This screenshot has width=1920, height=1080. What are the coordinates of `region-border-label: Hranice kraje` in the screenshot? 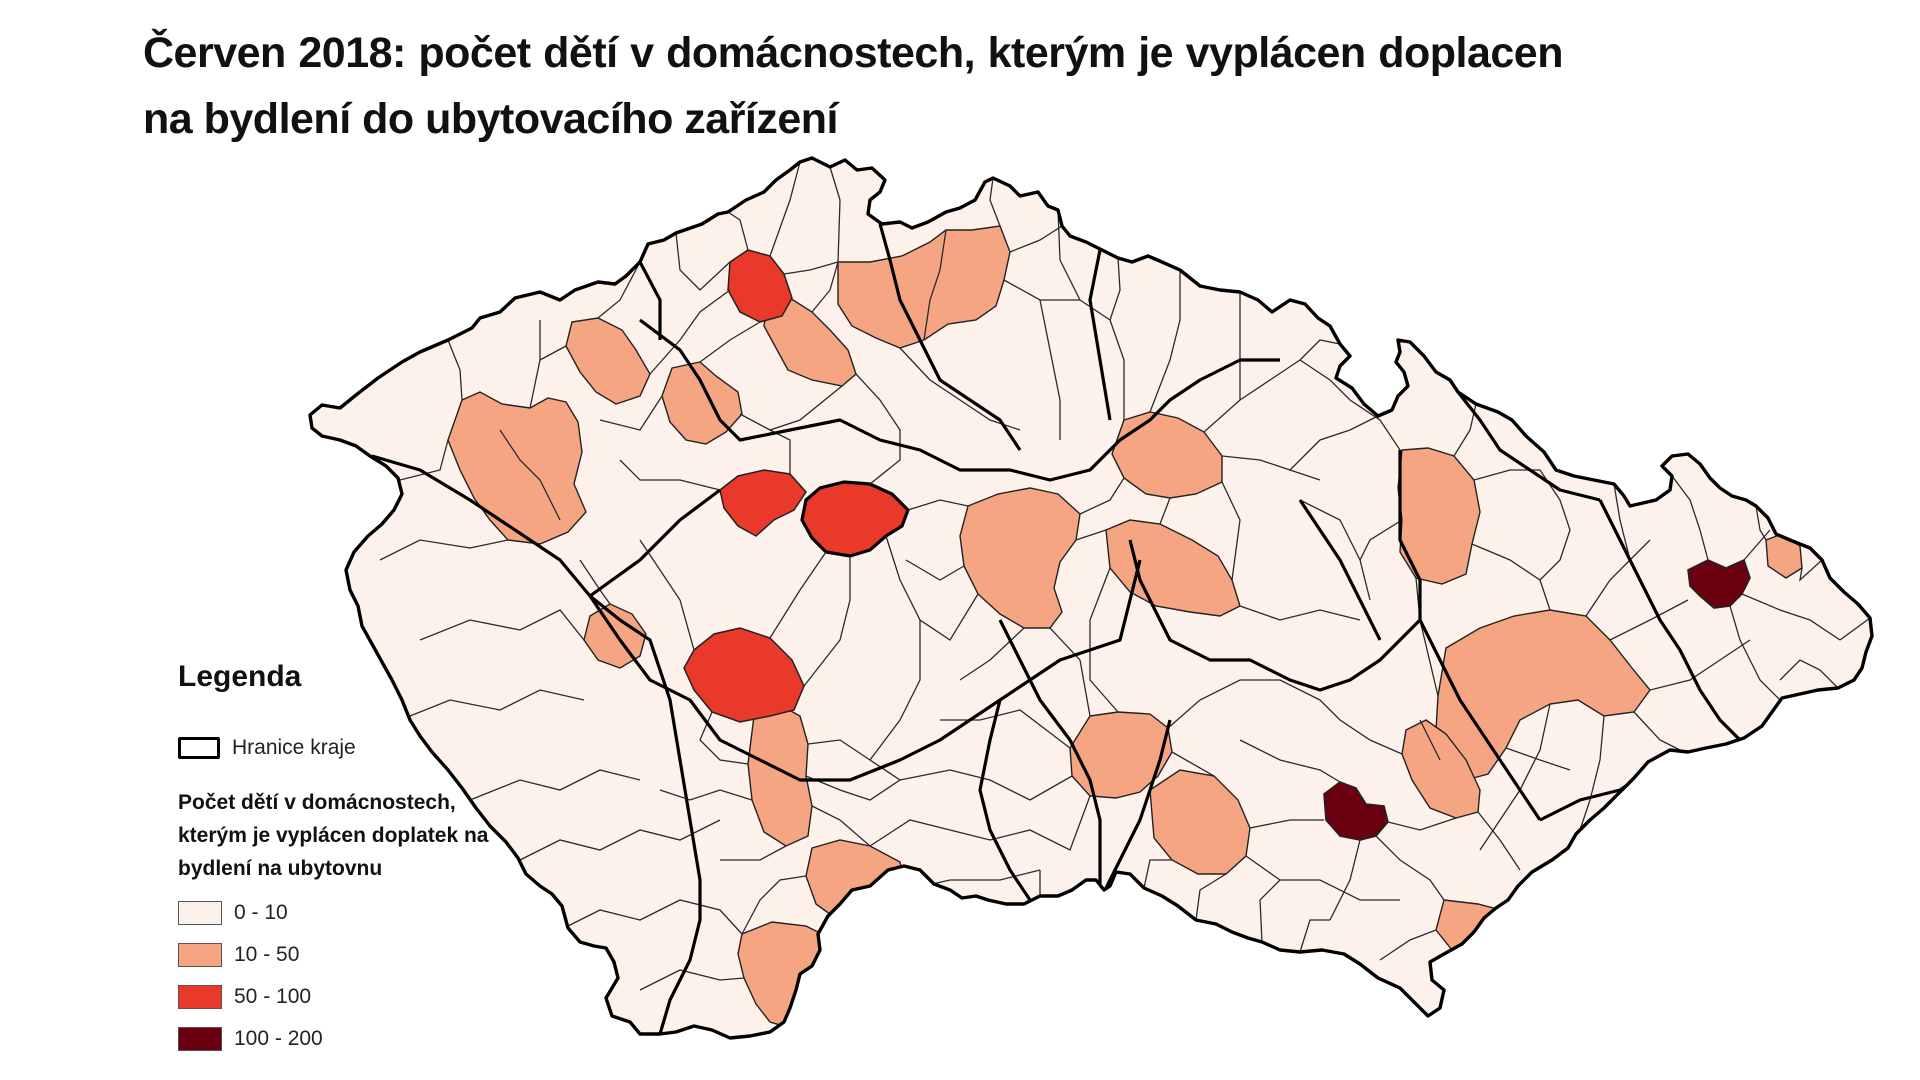 It's located at (294, 747).